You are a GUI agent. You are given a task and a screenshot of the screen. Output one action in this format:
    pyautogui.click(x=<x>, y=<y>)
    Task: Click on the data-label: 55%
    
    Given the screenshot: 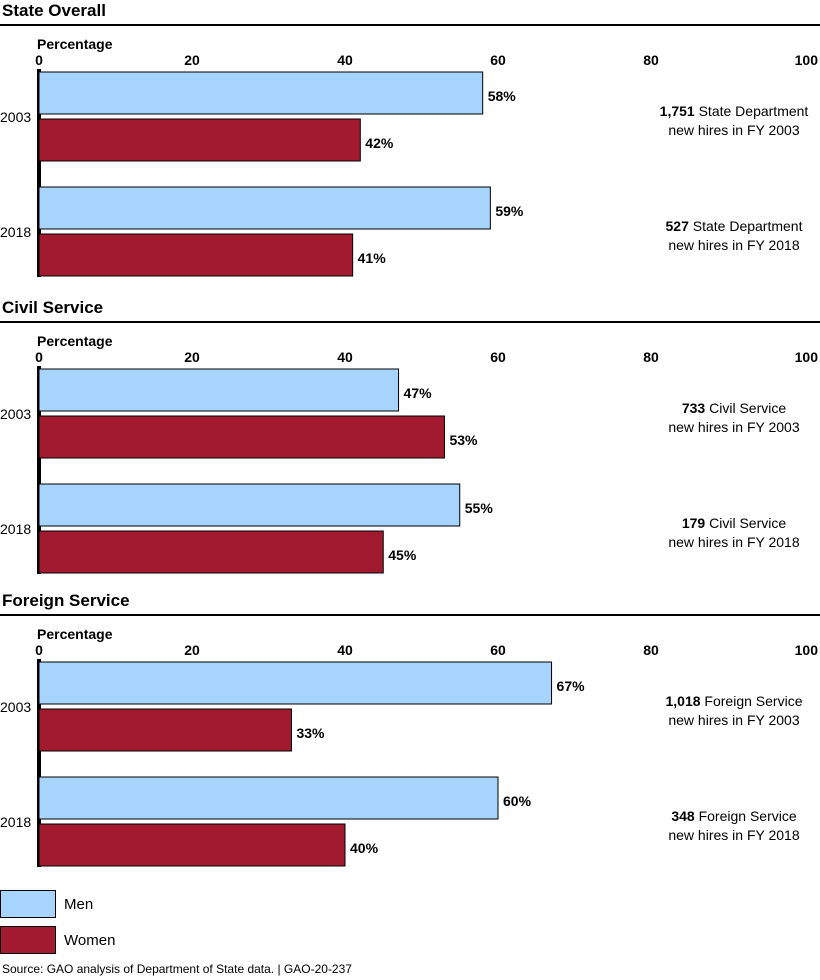 What is the action you would take?
    pyautogui.click(x=479, y=508)
    